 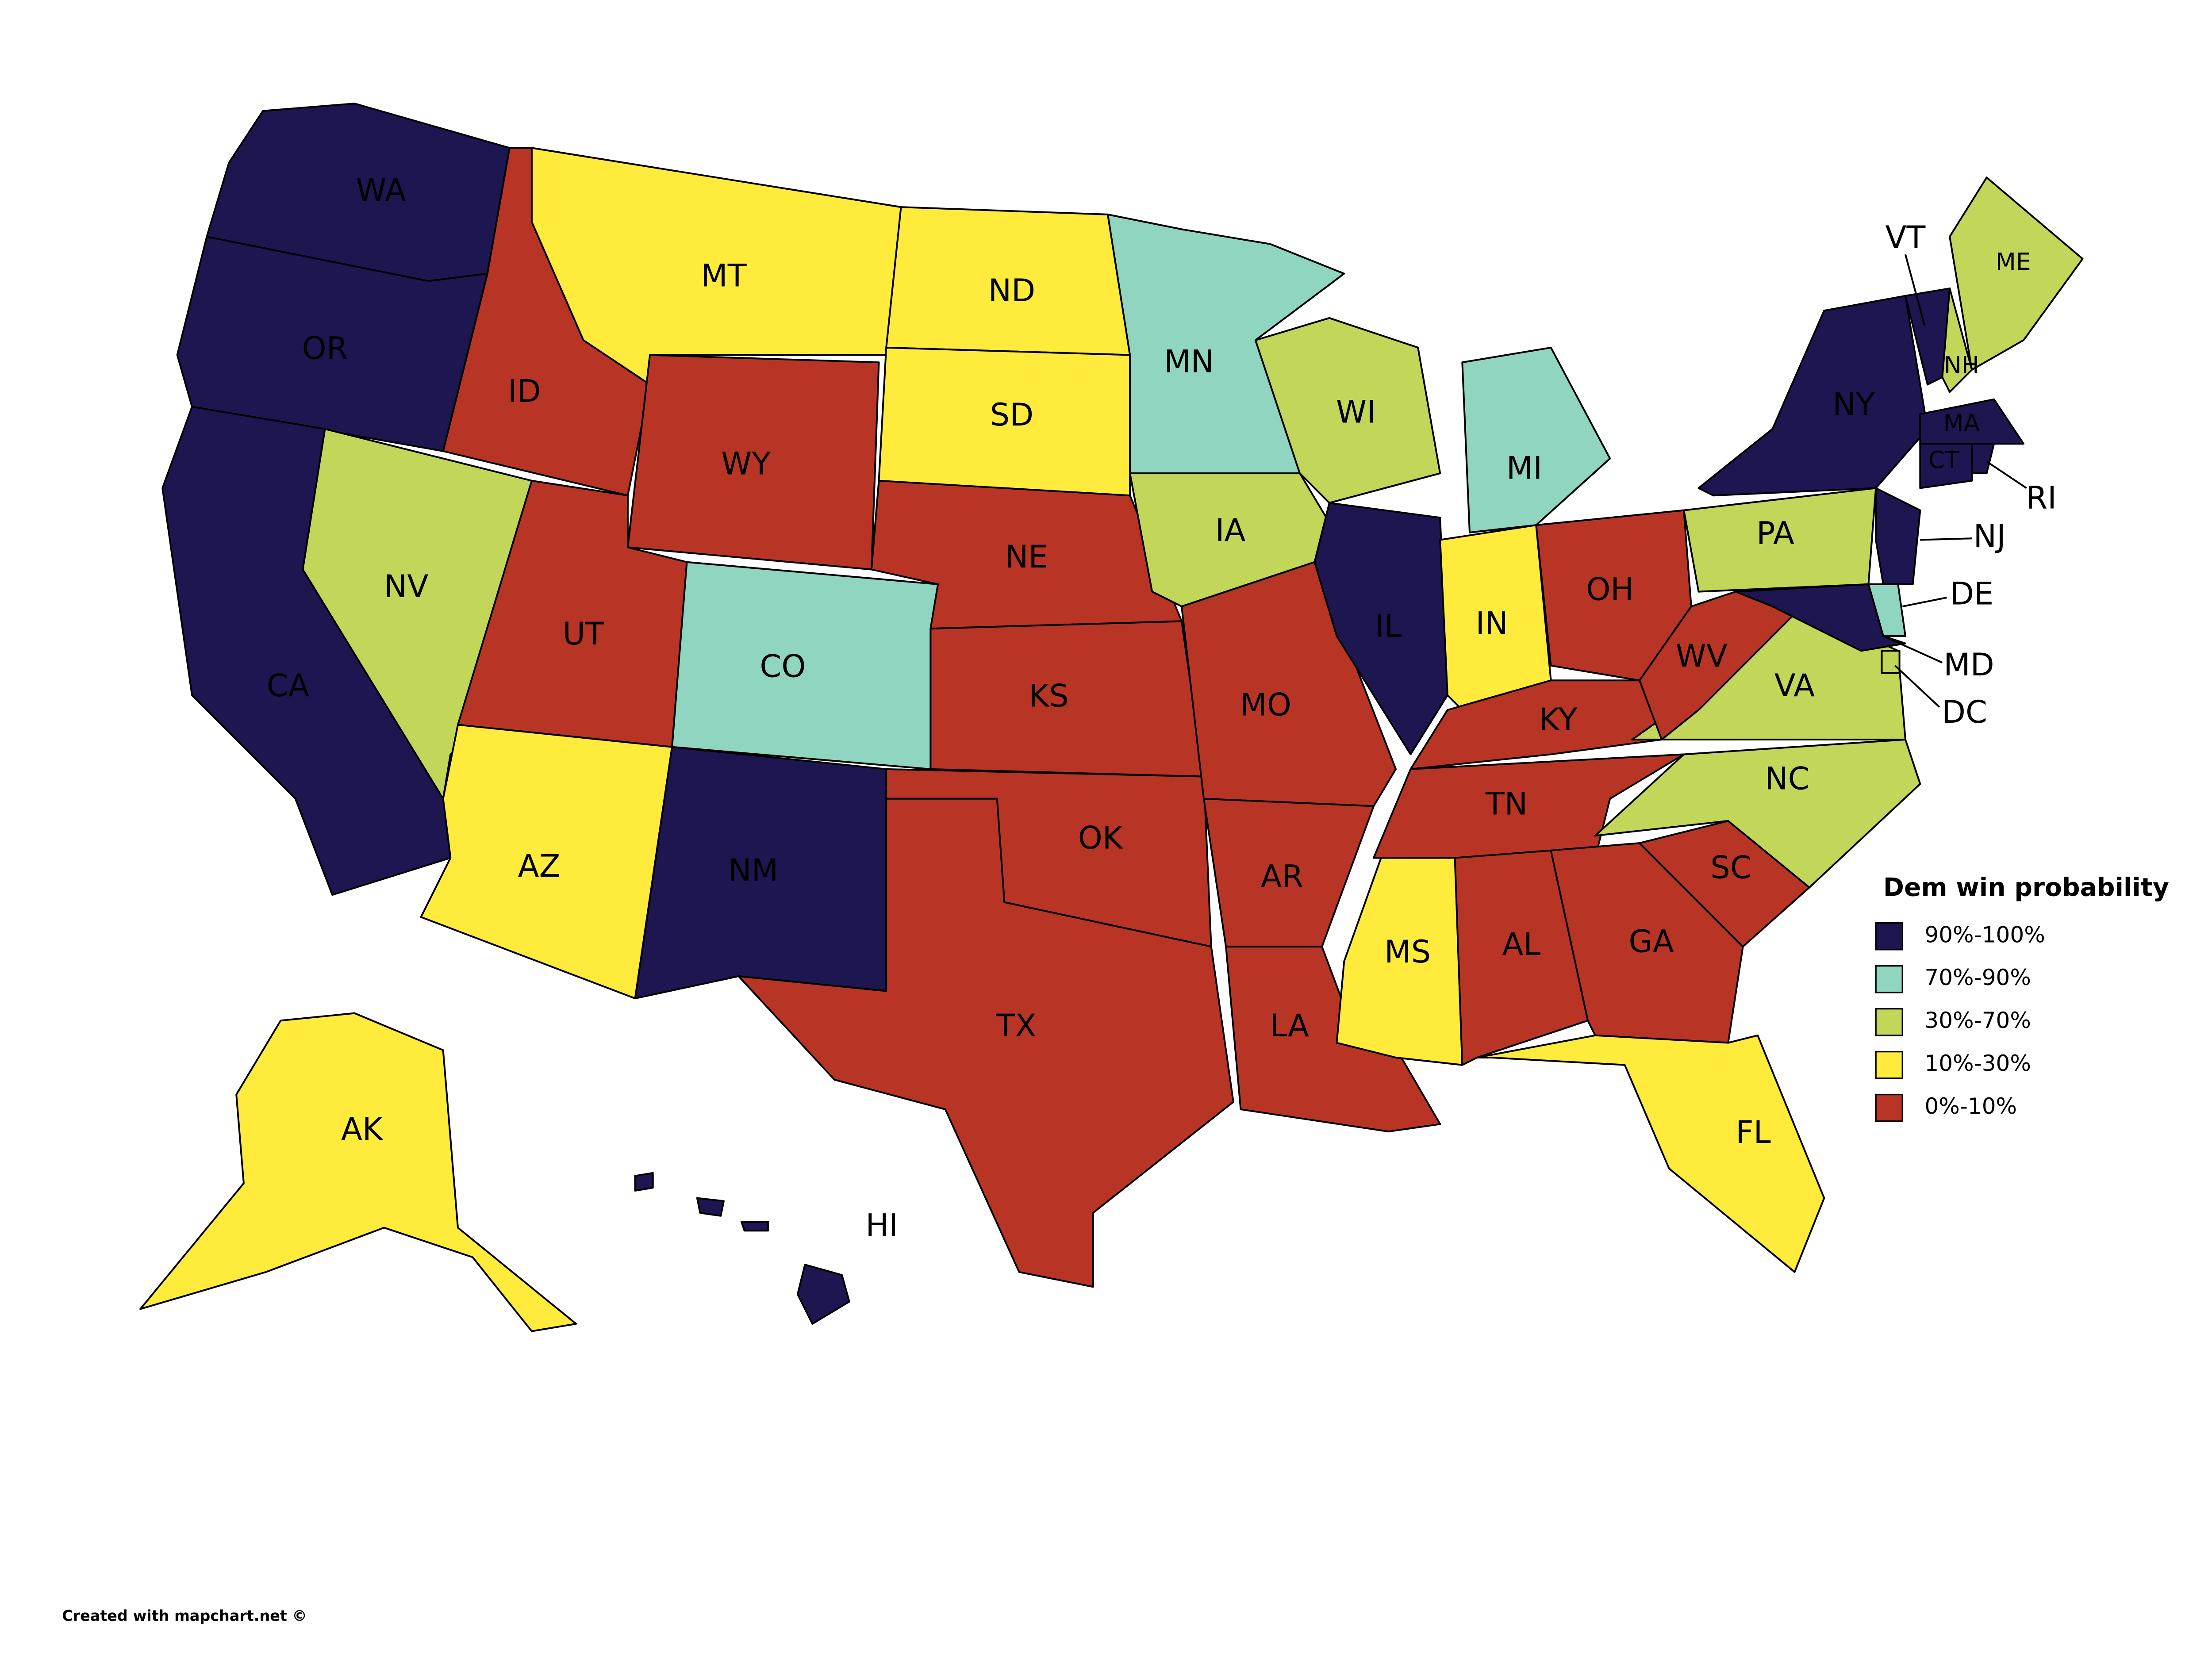 I want to click on state-label: IN, so click(x=1492, y=624).